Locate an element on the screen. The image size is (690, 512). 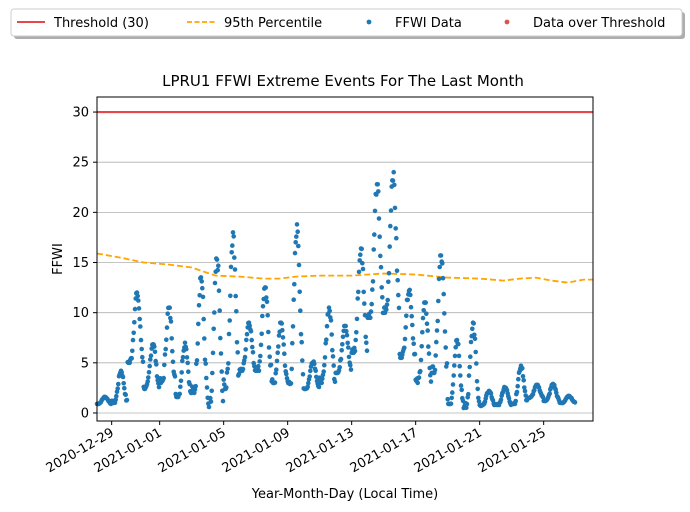
y-tick-label: 5 is located at coordinates (85, 363).